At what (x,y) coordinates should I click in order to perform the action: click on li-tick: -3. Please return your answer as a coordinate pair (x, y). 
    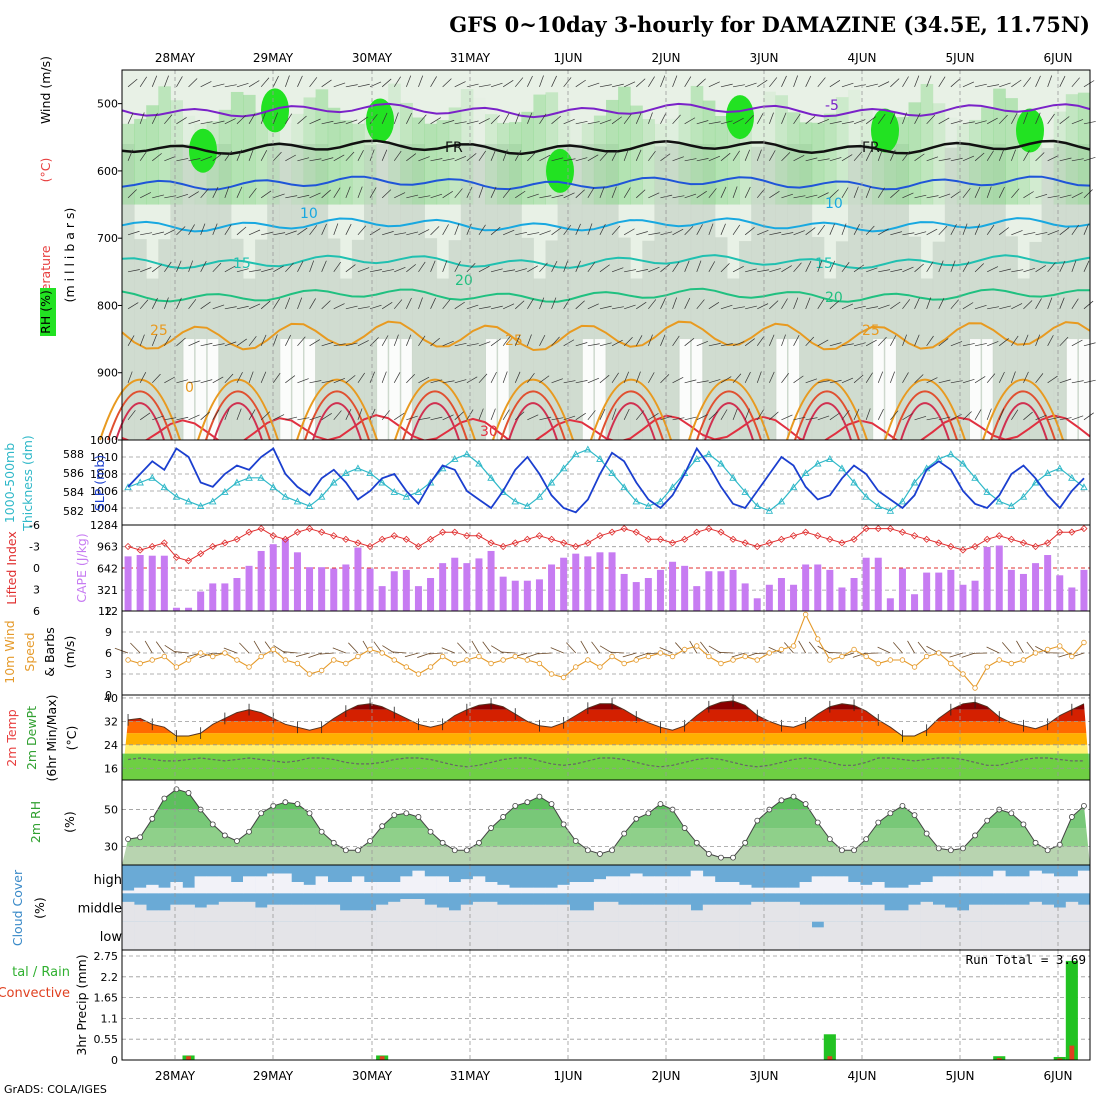
    Looking at the image, I should click on (34, 547).